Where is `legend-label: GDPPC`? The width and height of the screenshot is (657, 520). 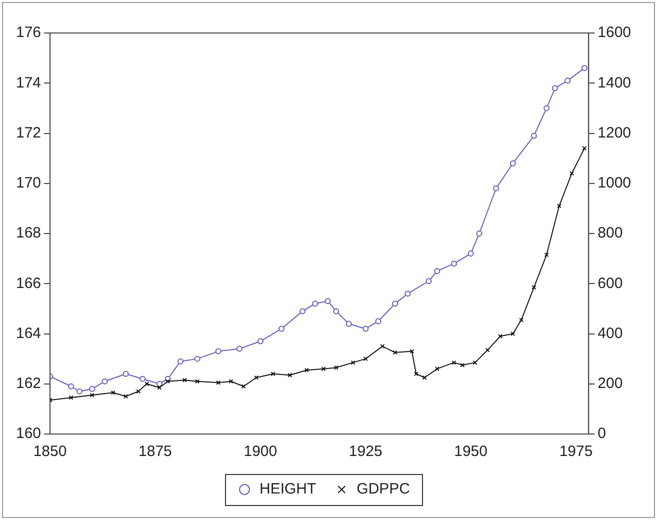
legend-label: GDPPC is located at coordinates (383, 489).